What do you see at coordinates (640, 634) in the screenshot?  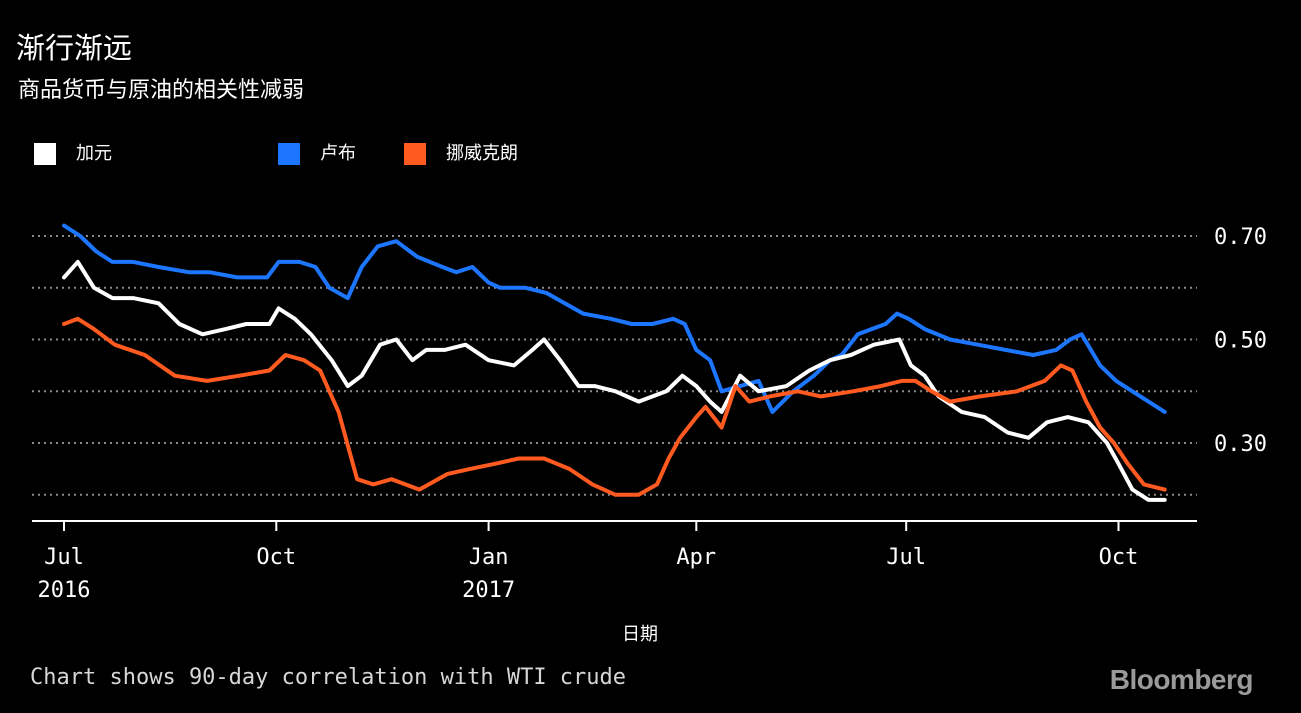 I see `x-axis-title: 日期` at bounding box center [640, 634].